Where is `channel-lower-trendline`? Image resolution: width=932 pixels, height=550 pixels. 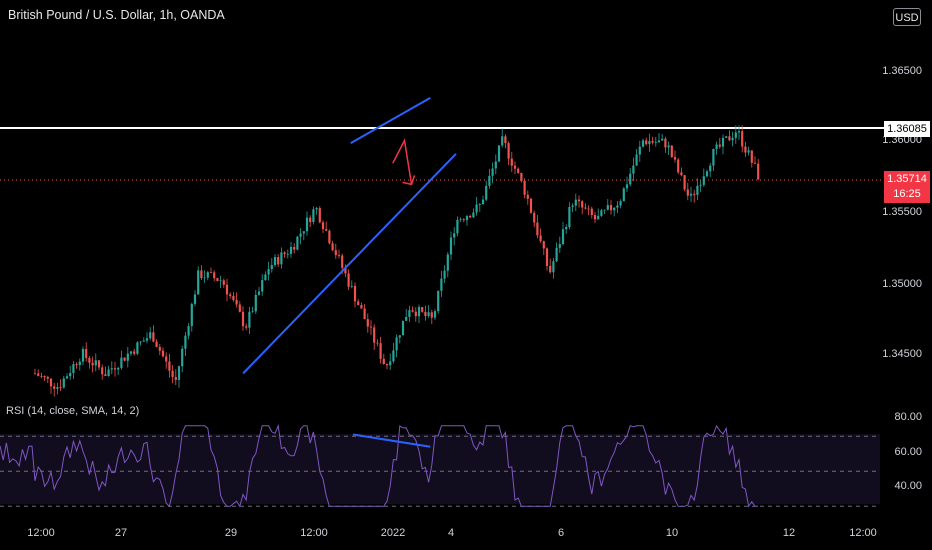 channel-lower-trendline is located at coordinates (349, 264).